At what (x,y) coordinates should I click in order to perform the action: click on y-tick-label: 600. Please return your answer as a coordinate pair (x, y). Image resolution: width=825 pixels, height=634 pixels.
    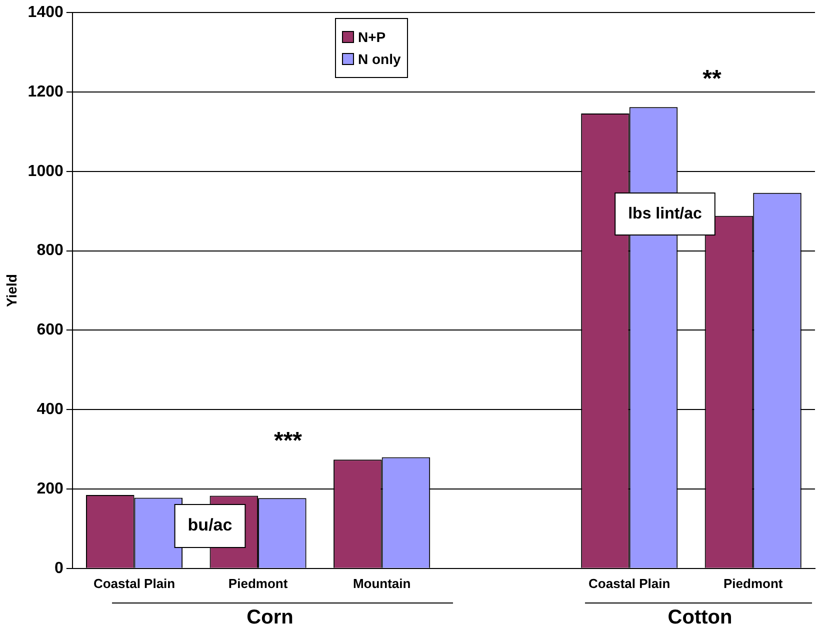
    Looking at the image, I should click on (50, 330).